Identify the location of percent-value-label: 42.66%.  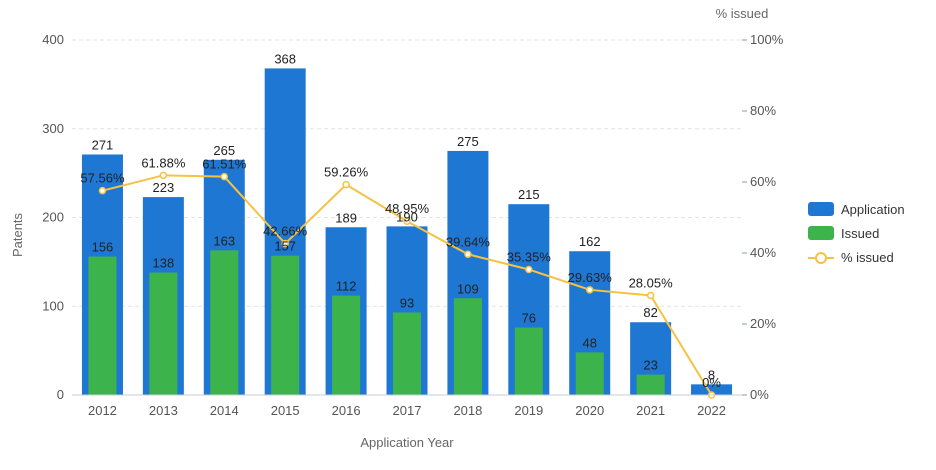
(285, 231).